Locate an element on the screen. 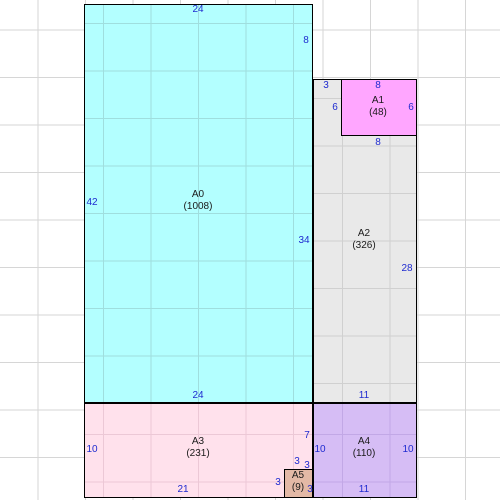  room-a1-label: A1 (48) is located at coordinates (378, 107).